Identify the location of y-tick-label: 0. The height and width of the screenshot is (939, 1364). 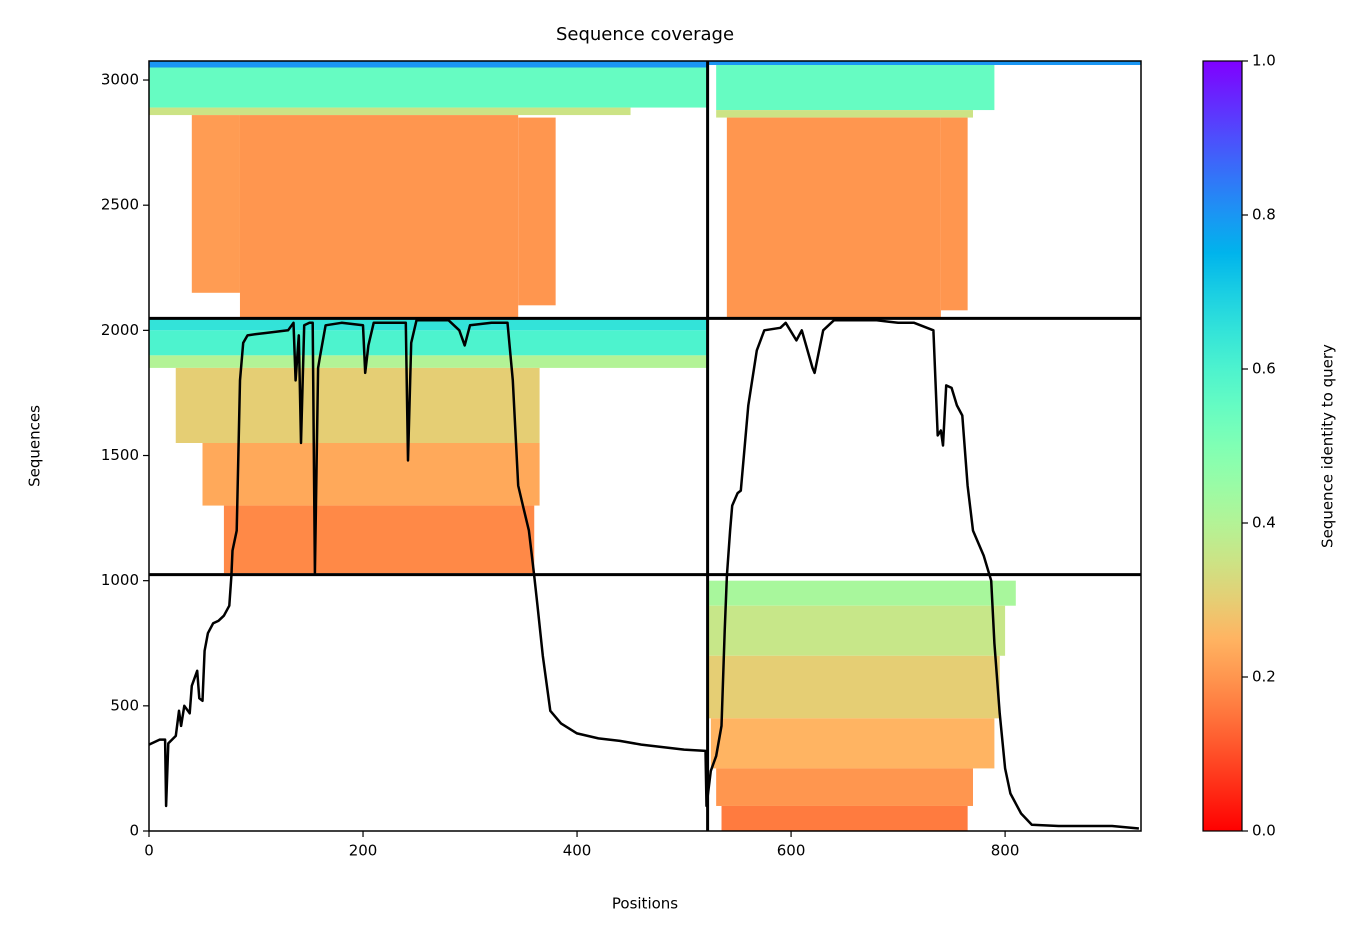
(134, 831).